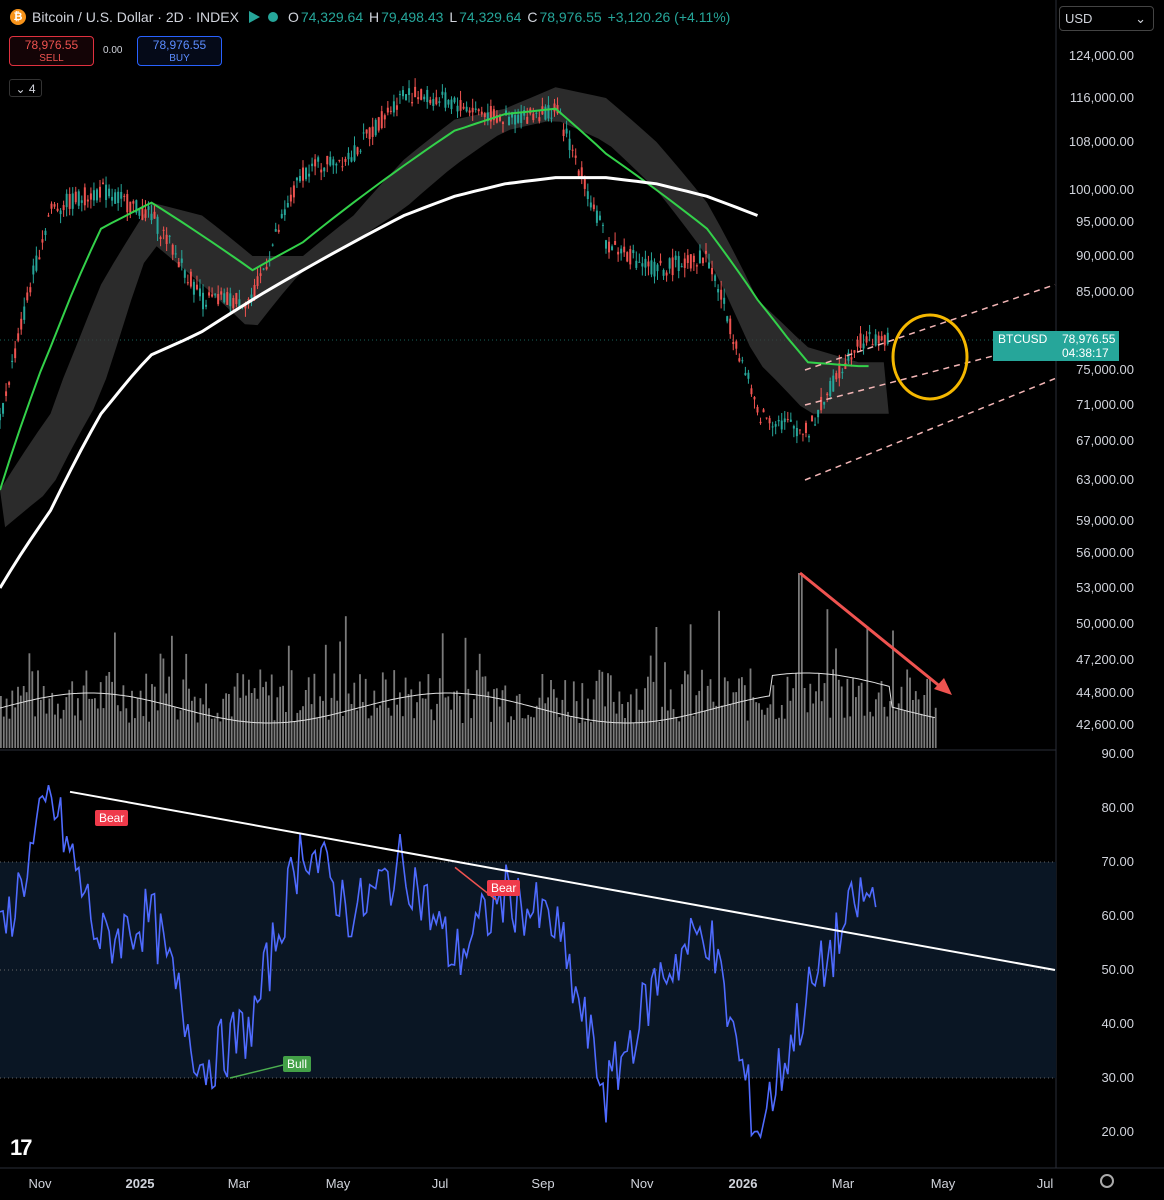 Image resolution: width=1164 pixels, height=1200 pixels. Describe the element at coordinates (1105, 291) in the screenshot. I see `price-tick: 85,000.00` at that location.